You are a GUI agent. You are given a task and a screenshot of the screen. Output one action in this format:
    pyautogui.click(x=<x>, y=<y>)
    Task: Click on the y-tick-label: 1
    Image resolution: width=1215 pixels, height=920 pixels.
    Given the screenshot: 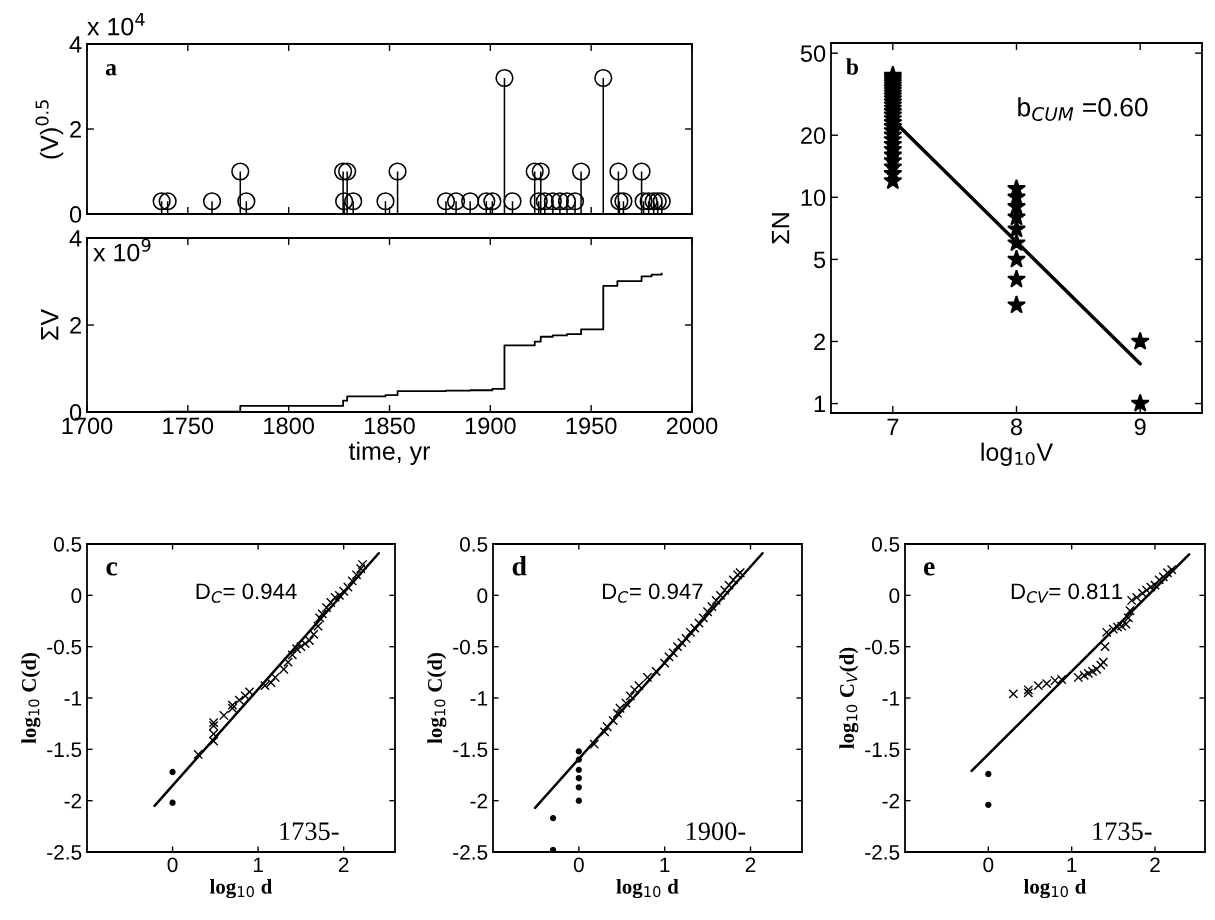 What is the action you would take?
    pyautogui.click(x=819, y=404)
    